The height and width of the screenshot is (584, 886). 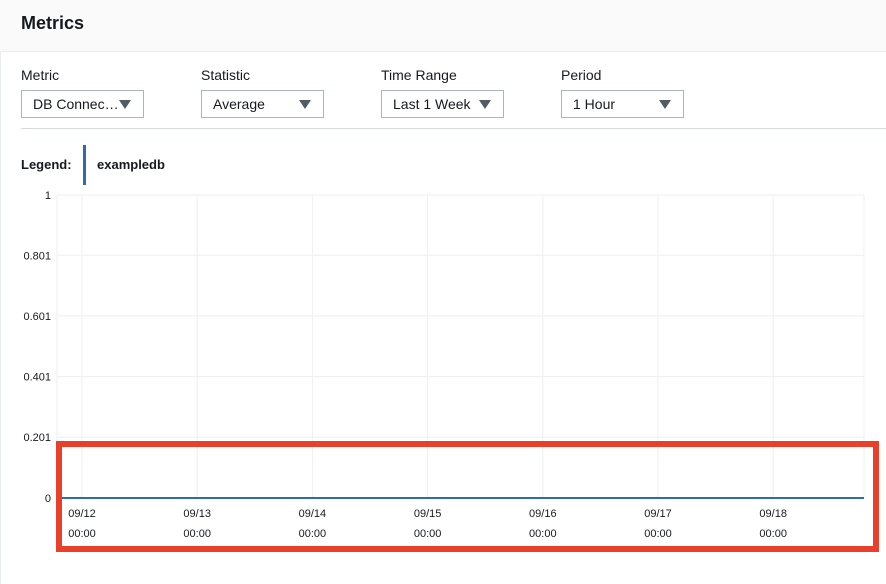 I want to click on page-title: Metrics, so click(x=53, y=23).